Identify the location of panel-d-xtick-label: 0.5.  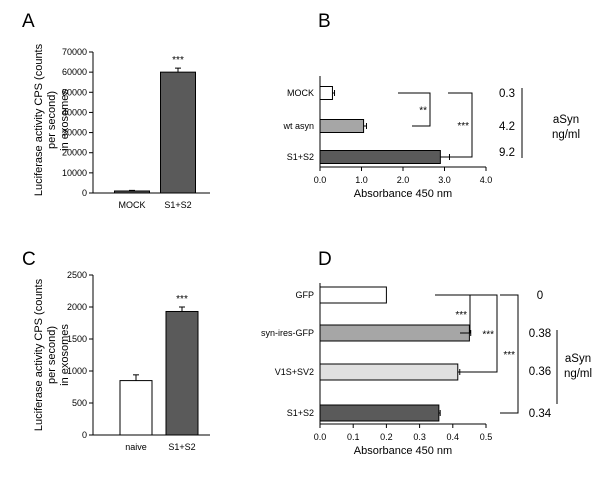
(486, 437).